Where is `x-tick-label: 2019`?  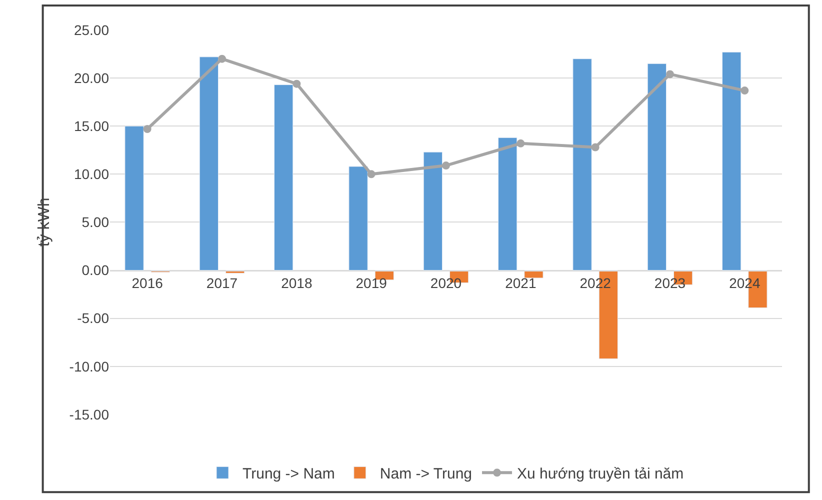 x-tick-label: 2019 is located at coordinates (372, 283).